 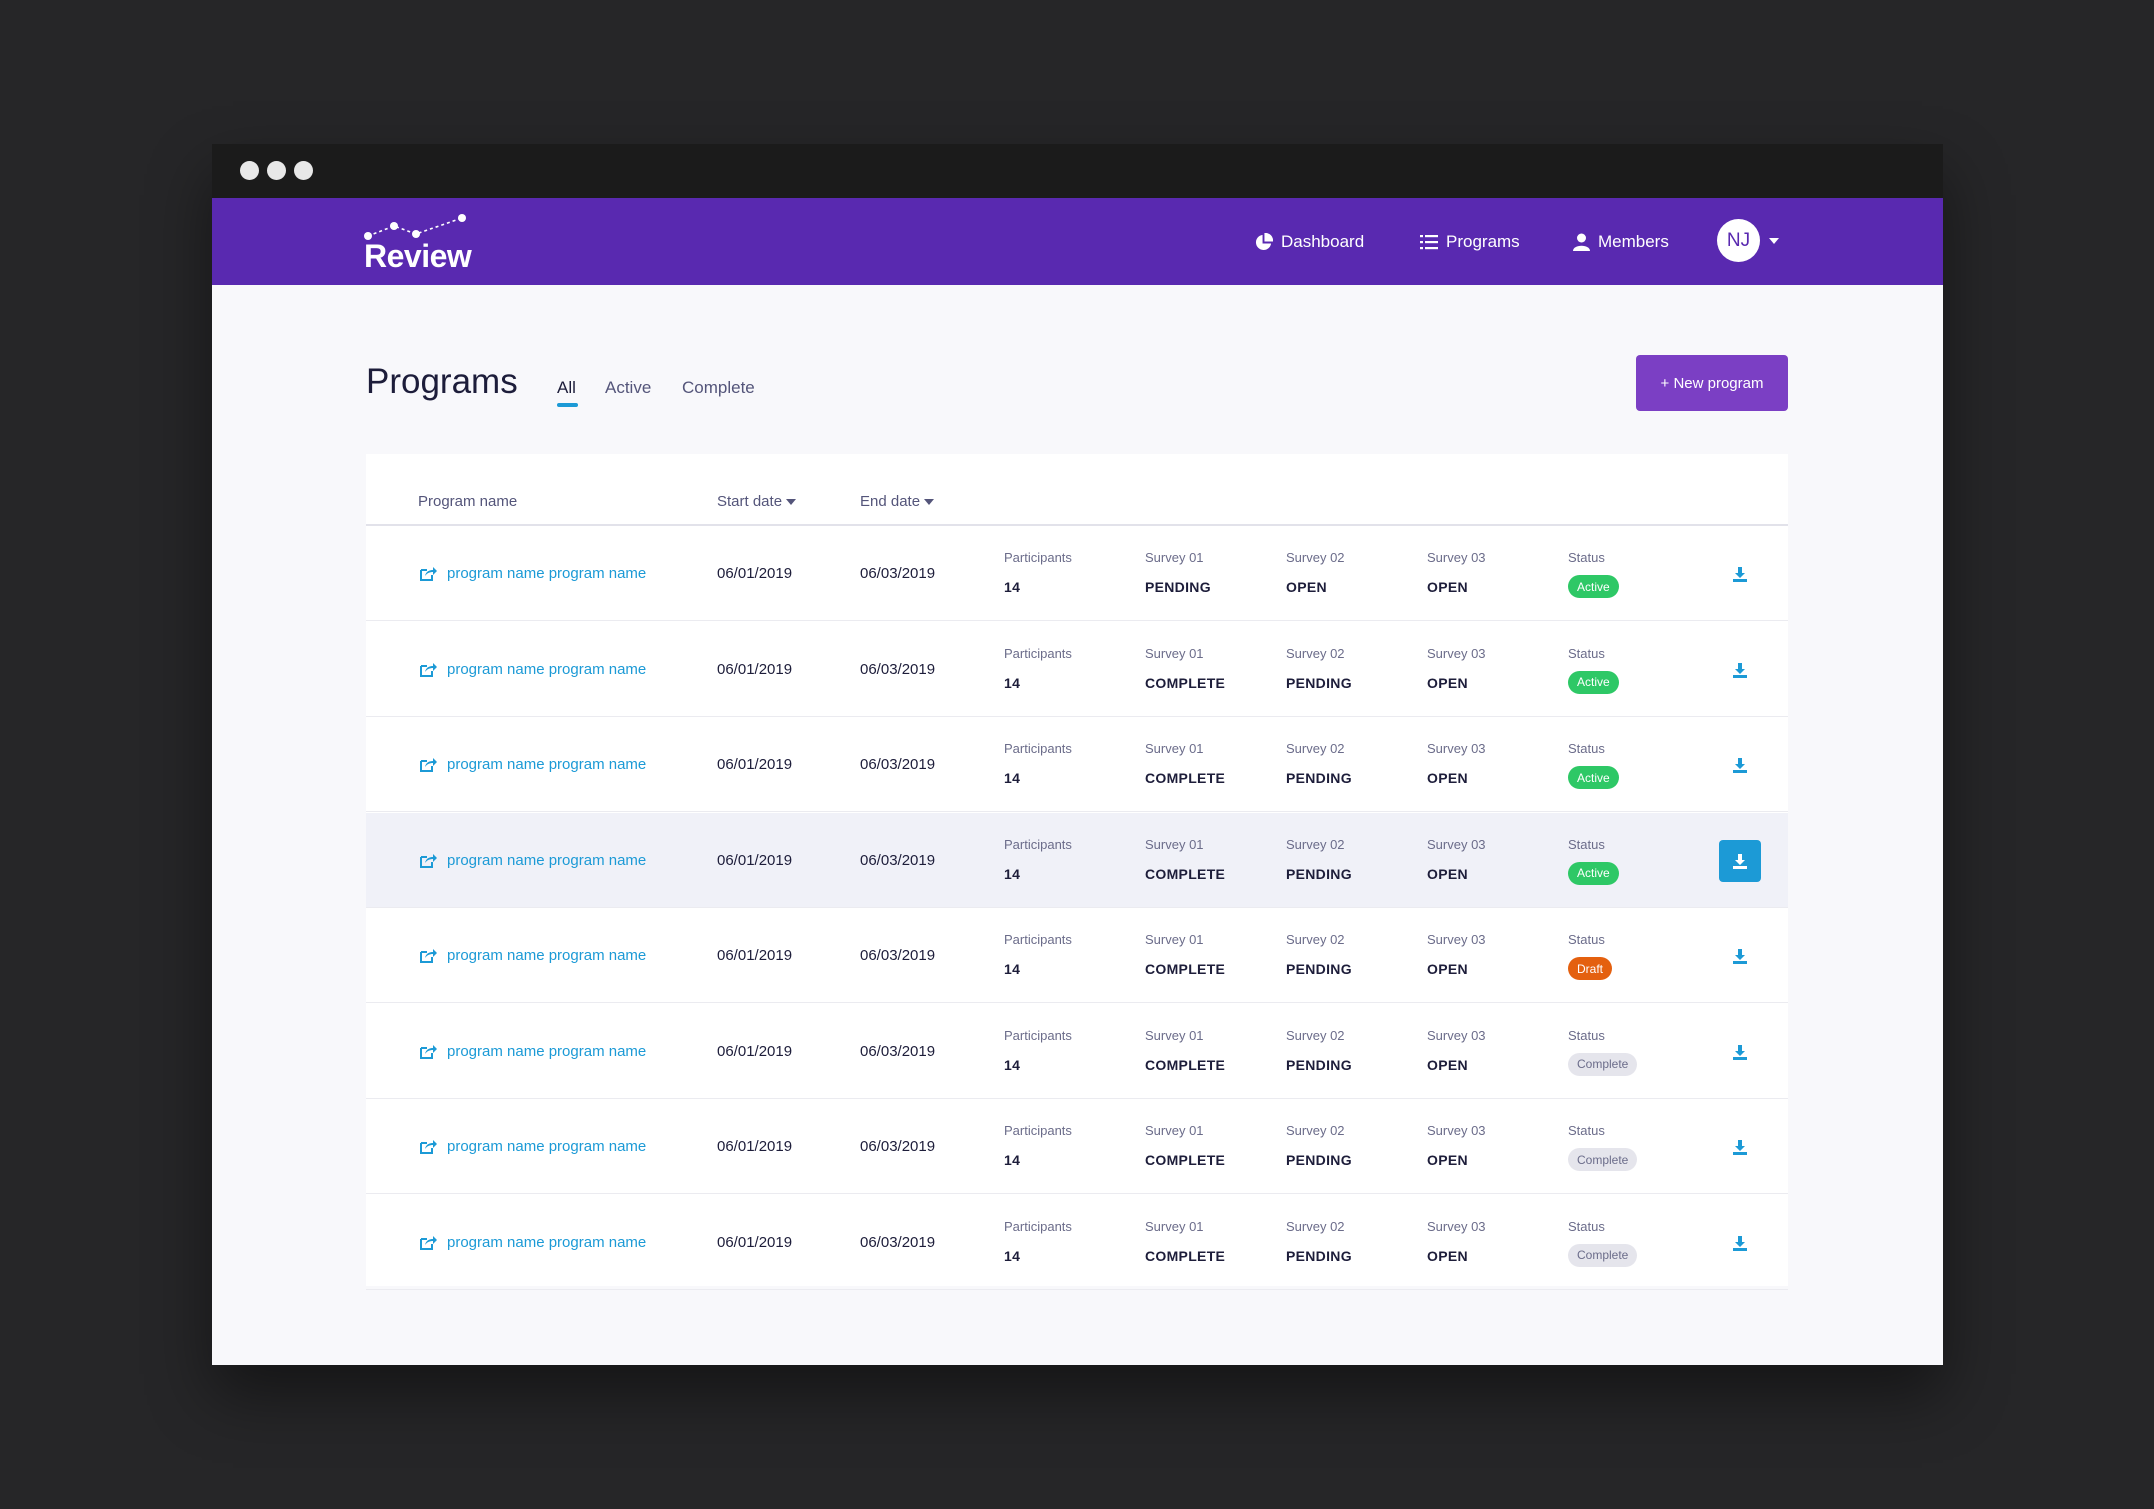 I want to click on status-label: Status, so click(x=1586, y=557).